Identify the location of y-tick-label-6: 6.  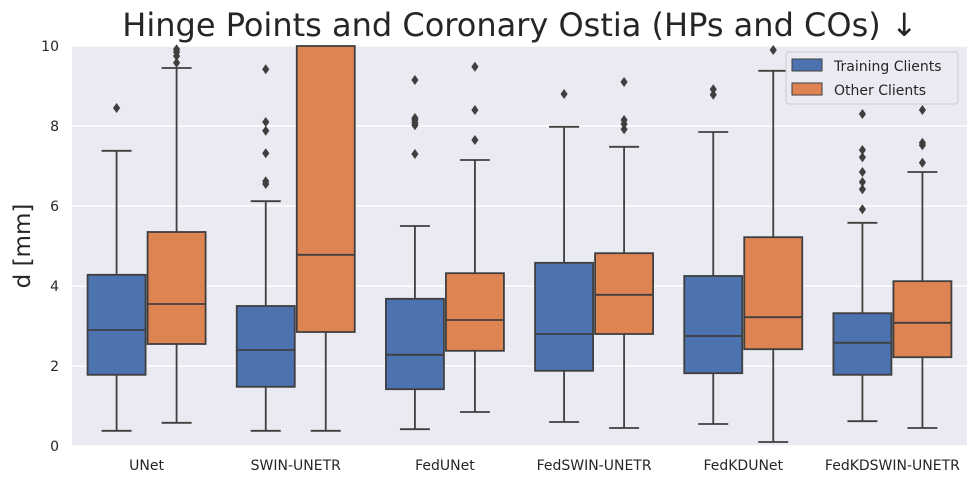
(54, 207).